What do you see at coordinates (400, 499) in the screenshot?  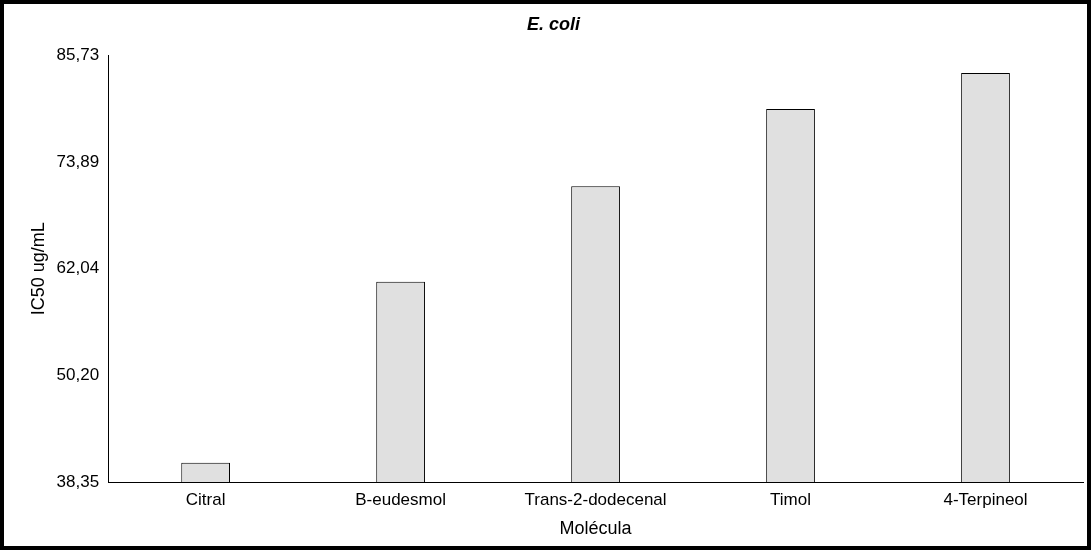 I see `x-tick-label: B-eudesmol` at bounding box center [400, 499].